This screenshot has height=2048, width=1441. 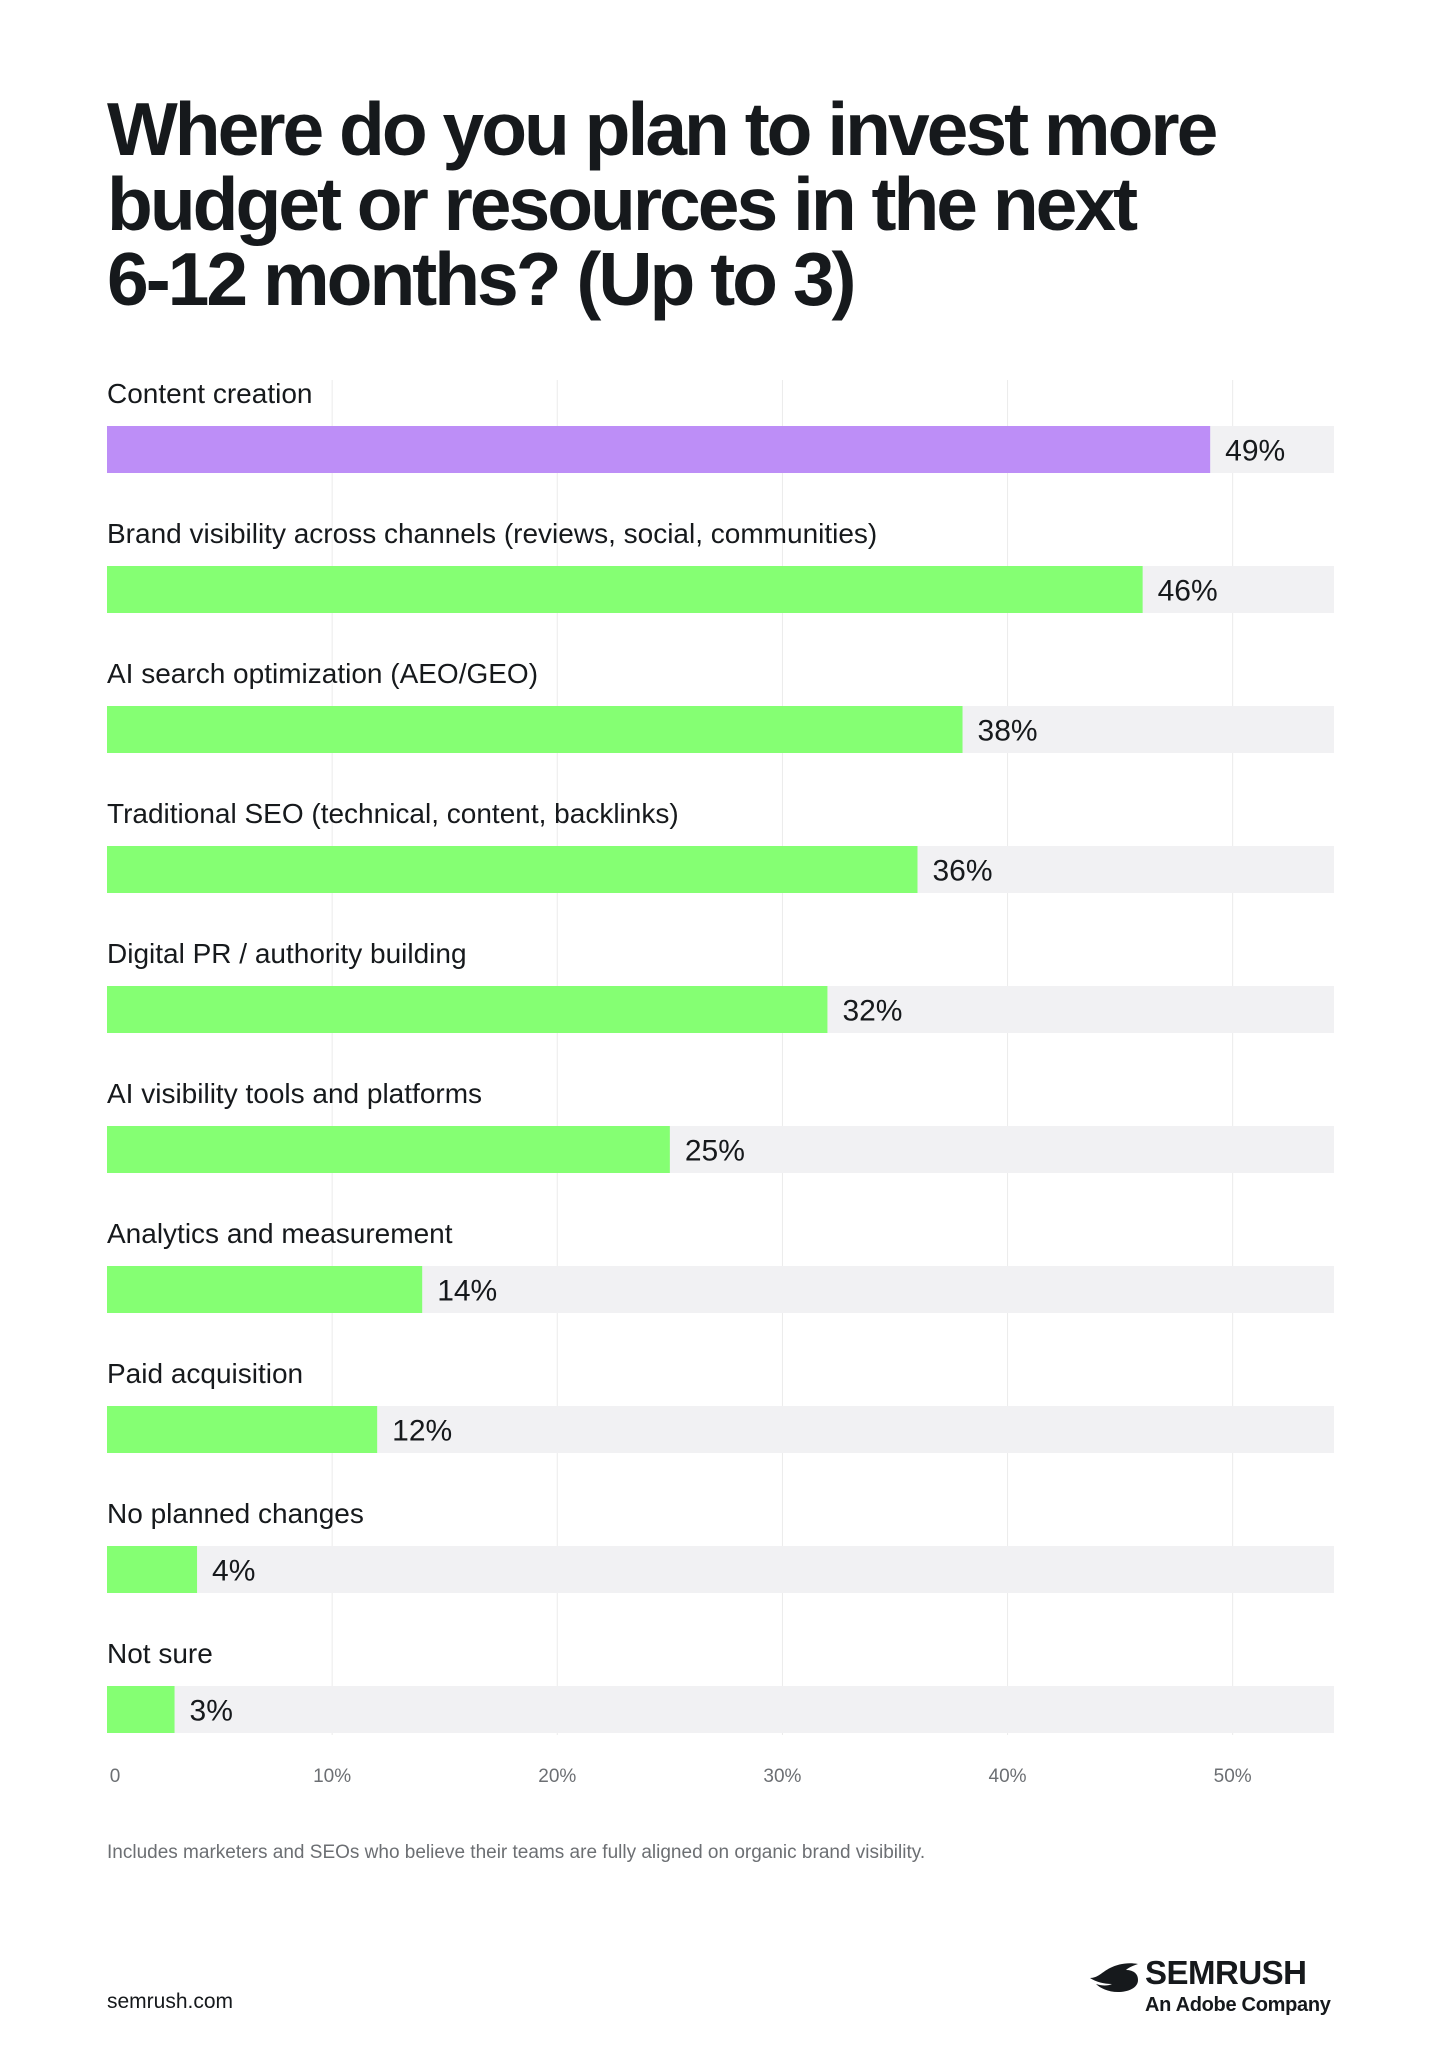 I want to click on value-label: 36%, so click(x=962, y=871).